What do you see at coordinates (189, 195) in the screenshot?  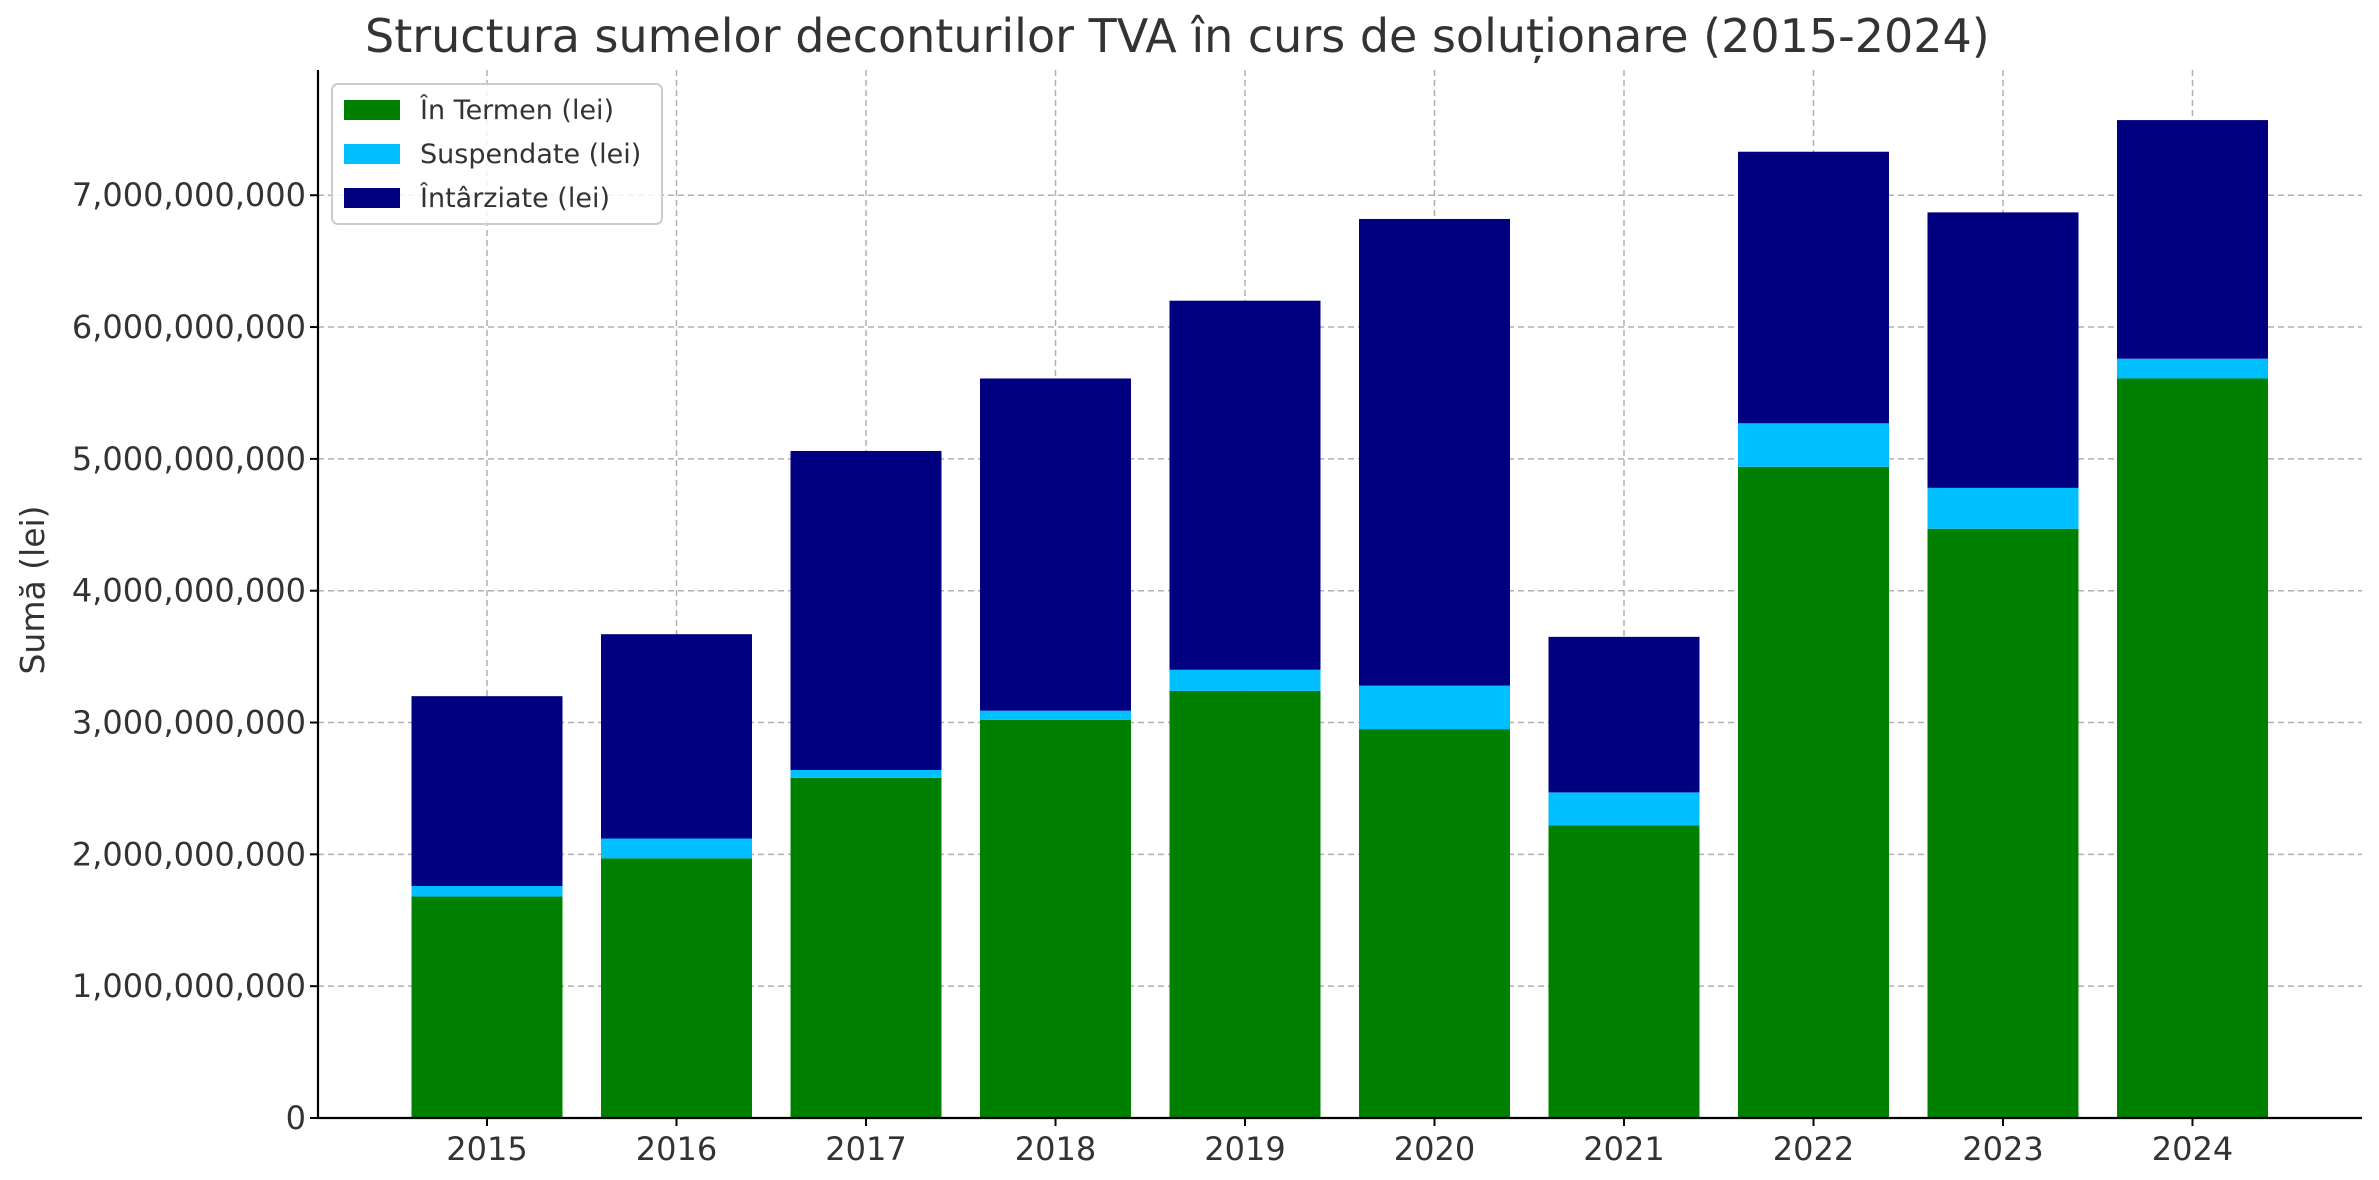 I see `y-tick-label: 7,000,000,000` at bounding box center [189, 195].